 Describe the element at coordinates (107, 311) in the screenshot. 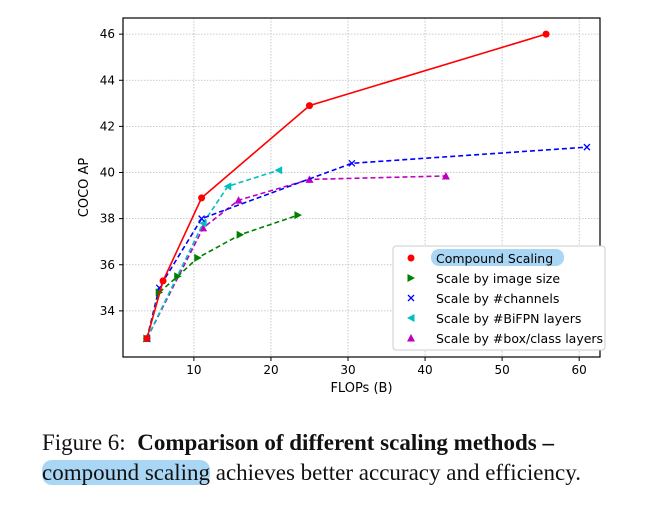

I see `y-tick-label: 34` at that location.